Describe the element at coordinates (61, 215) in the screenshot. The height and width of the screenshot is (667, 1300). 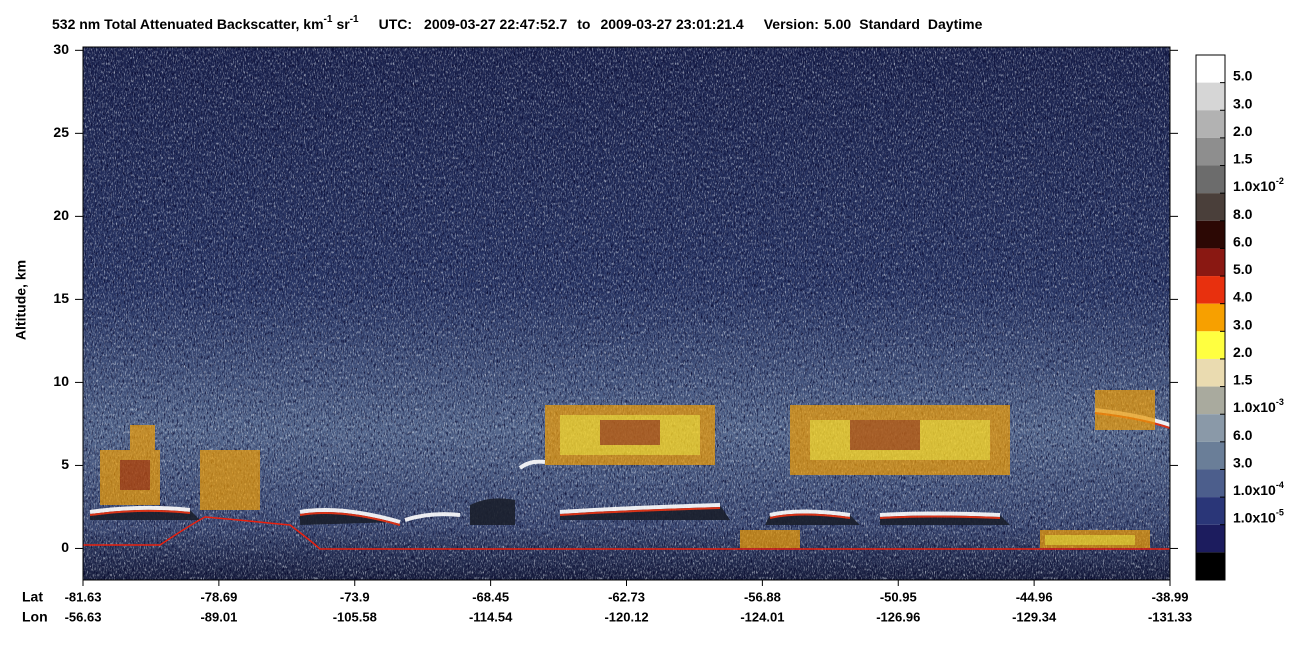
I see `y-tick-label: 20` at that location.